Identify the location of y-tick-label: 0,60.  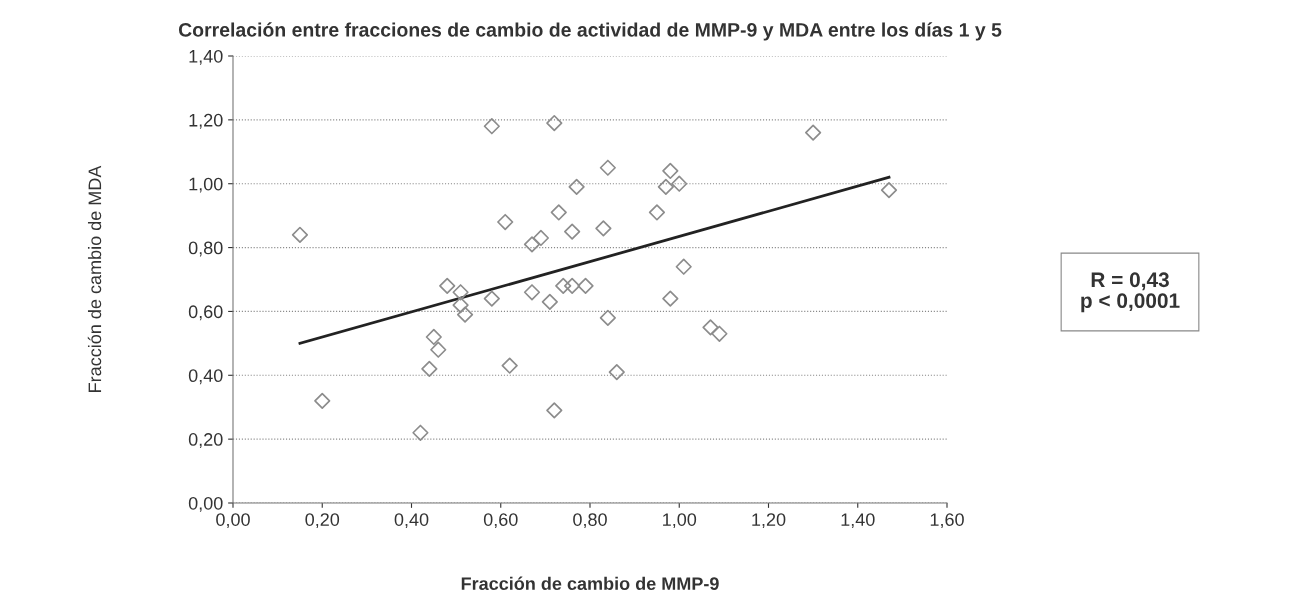
(205, 313).